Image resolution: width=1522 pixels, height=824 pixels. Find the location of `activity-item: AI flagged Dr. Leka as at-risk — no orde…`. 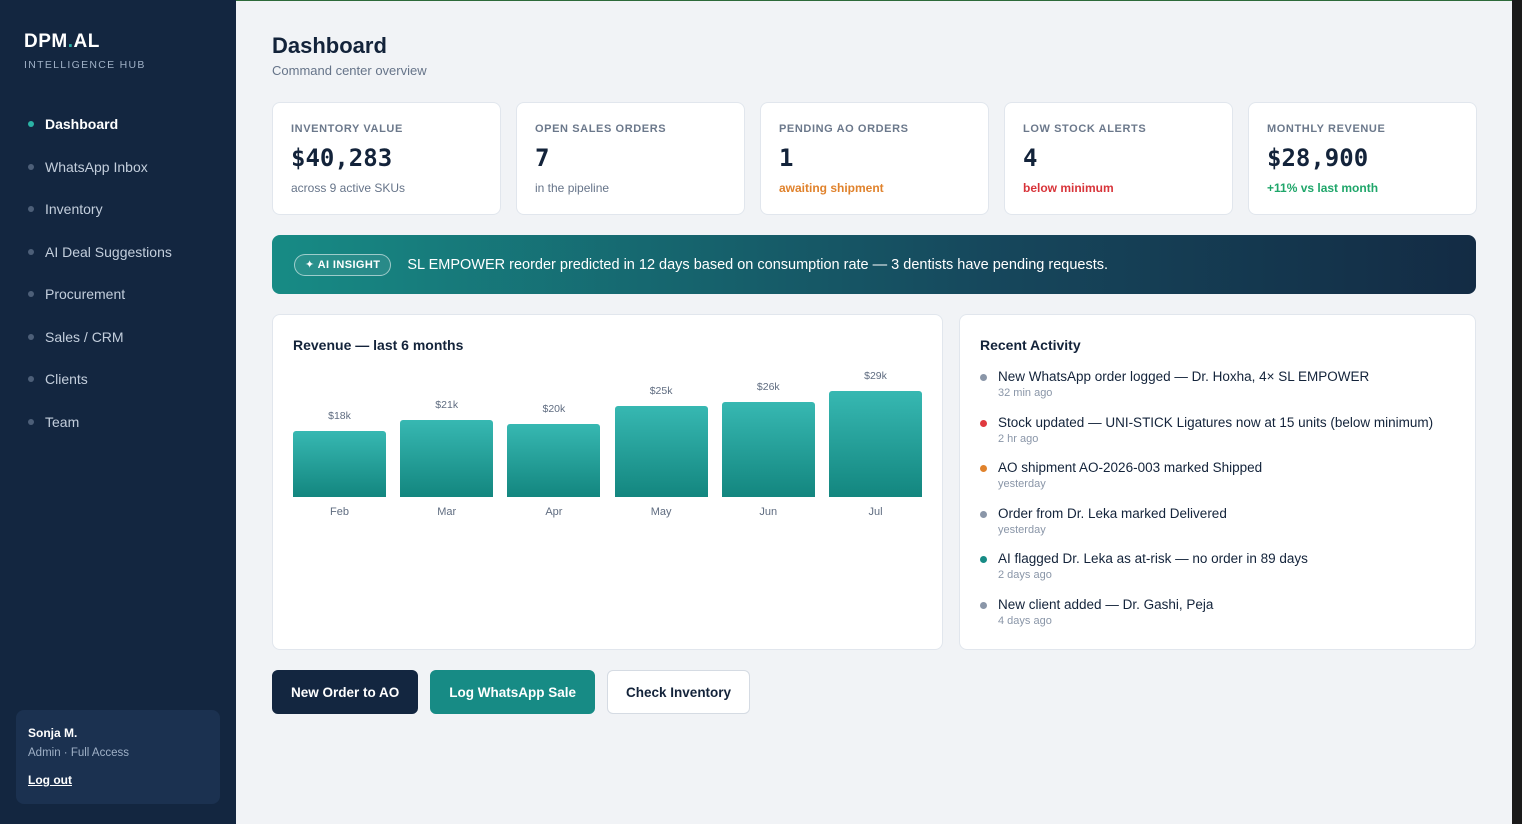

activity-item: AI flagged Dr. Leka as at-risk — no orde… is located at coordinates (1144, 566).